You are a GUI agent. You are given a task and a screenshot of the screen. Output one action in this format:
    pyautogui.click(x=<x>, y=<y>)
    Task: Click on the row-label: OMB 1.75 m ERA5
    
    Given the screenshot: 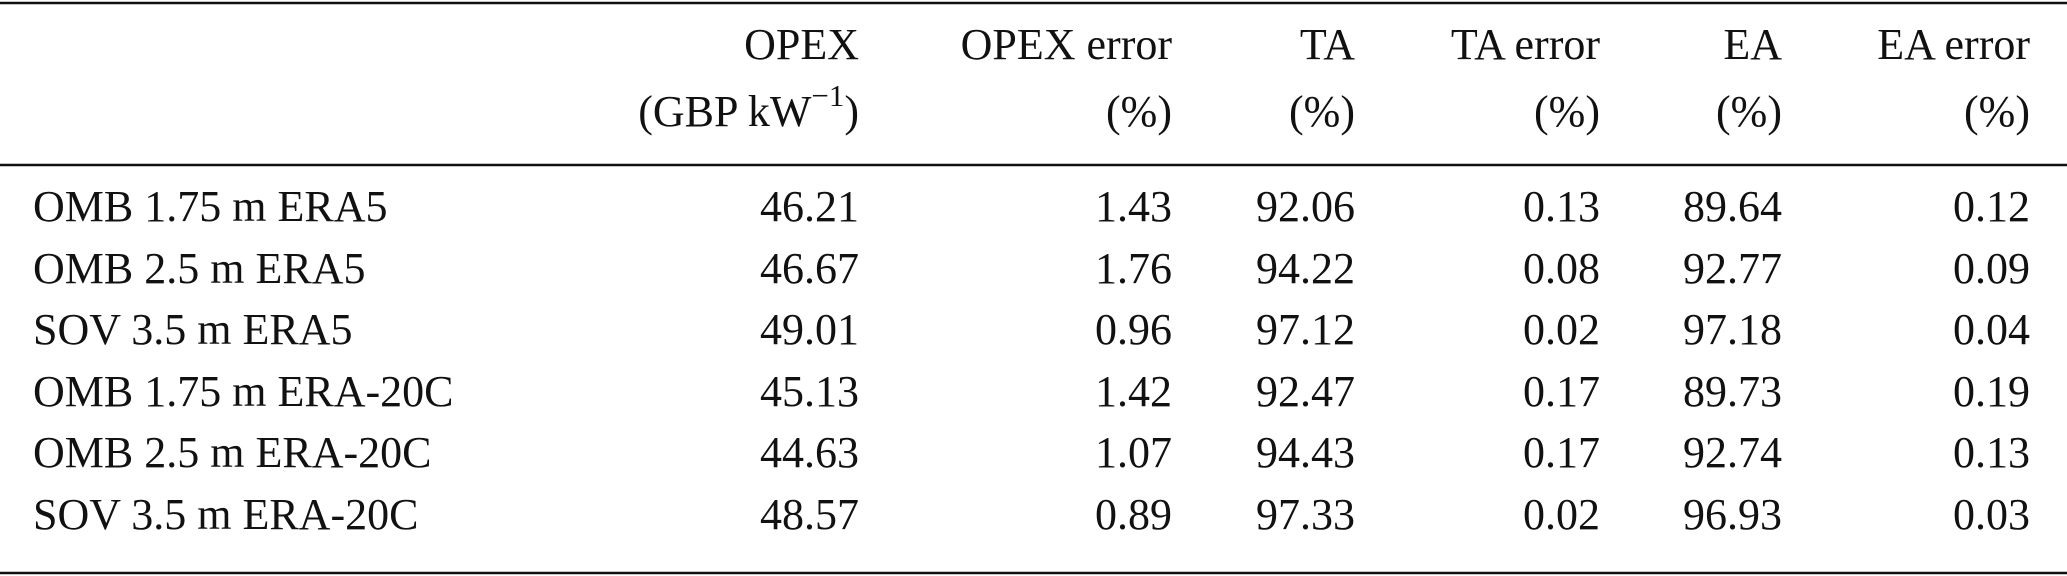 What is the action you would take?
    pyautogui.click(x=210, y=206)
    